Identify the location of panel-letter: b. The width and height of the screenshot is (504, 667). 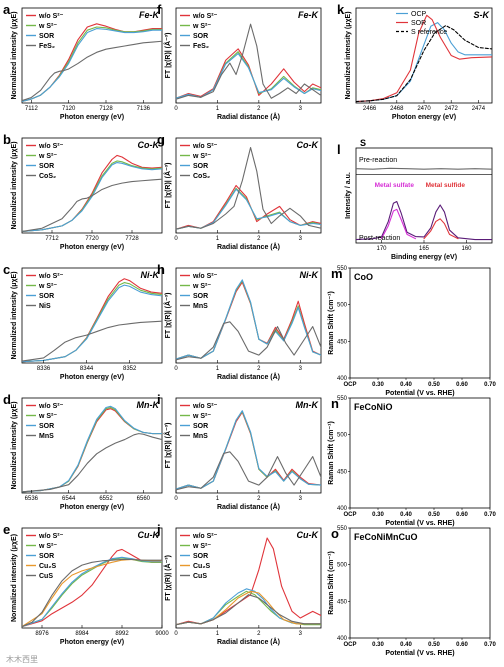
(7, 139).